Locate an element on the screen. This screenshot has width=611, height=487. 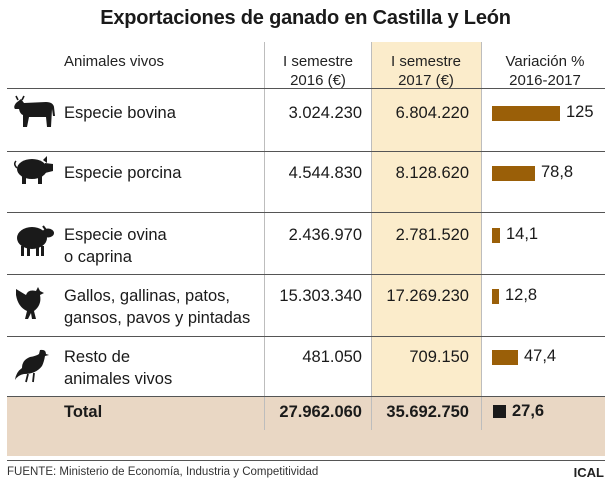
row-label-line: gansos, pavos y pintadas is located at coordinates (157, 318).